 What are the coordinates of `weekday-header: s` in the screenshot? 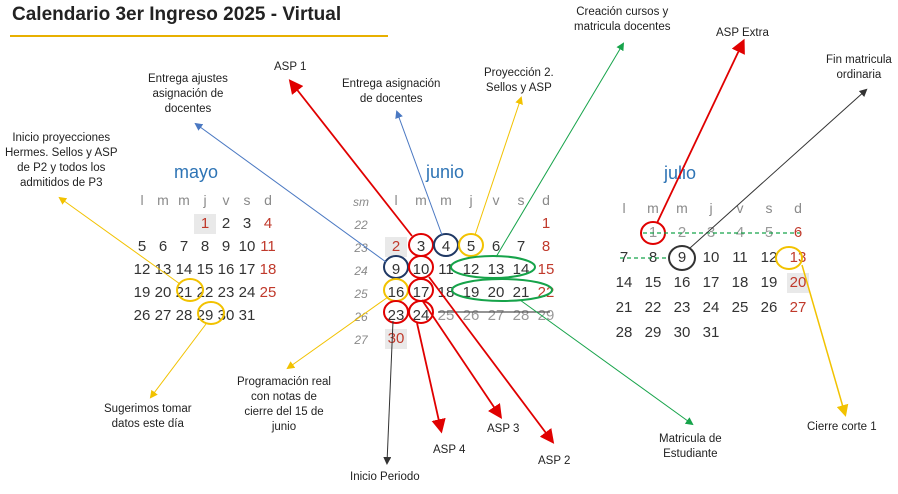 It's located at (247, 200).